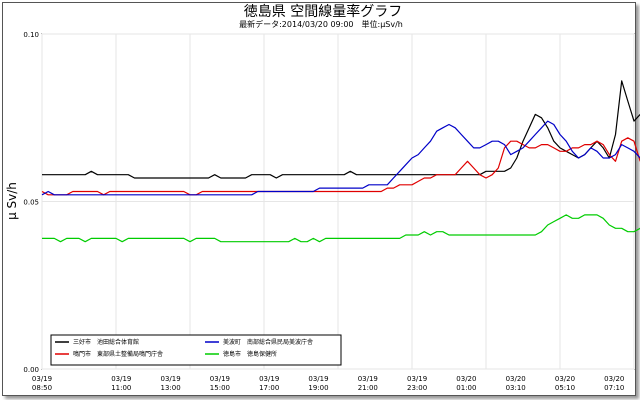  I want to click on legend-entry-4: 徳島市 徳島保健所, so click(241, 354).